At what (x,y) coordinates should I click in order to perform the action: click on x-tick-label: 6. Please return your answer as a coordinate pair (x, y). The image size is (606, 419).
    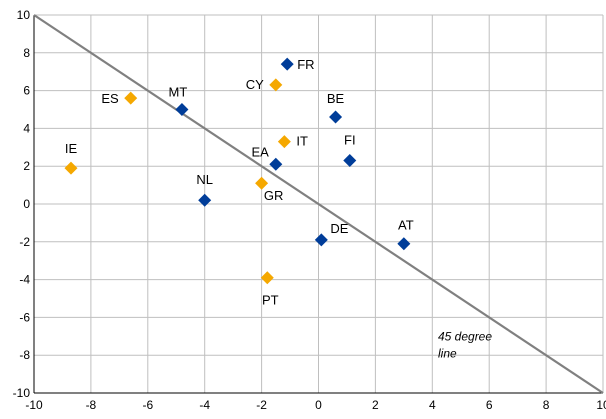
    Looking at the image, I should click on (489, 405).